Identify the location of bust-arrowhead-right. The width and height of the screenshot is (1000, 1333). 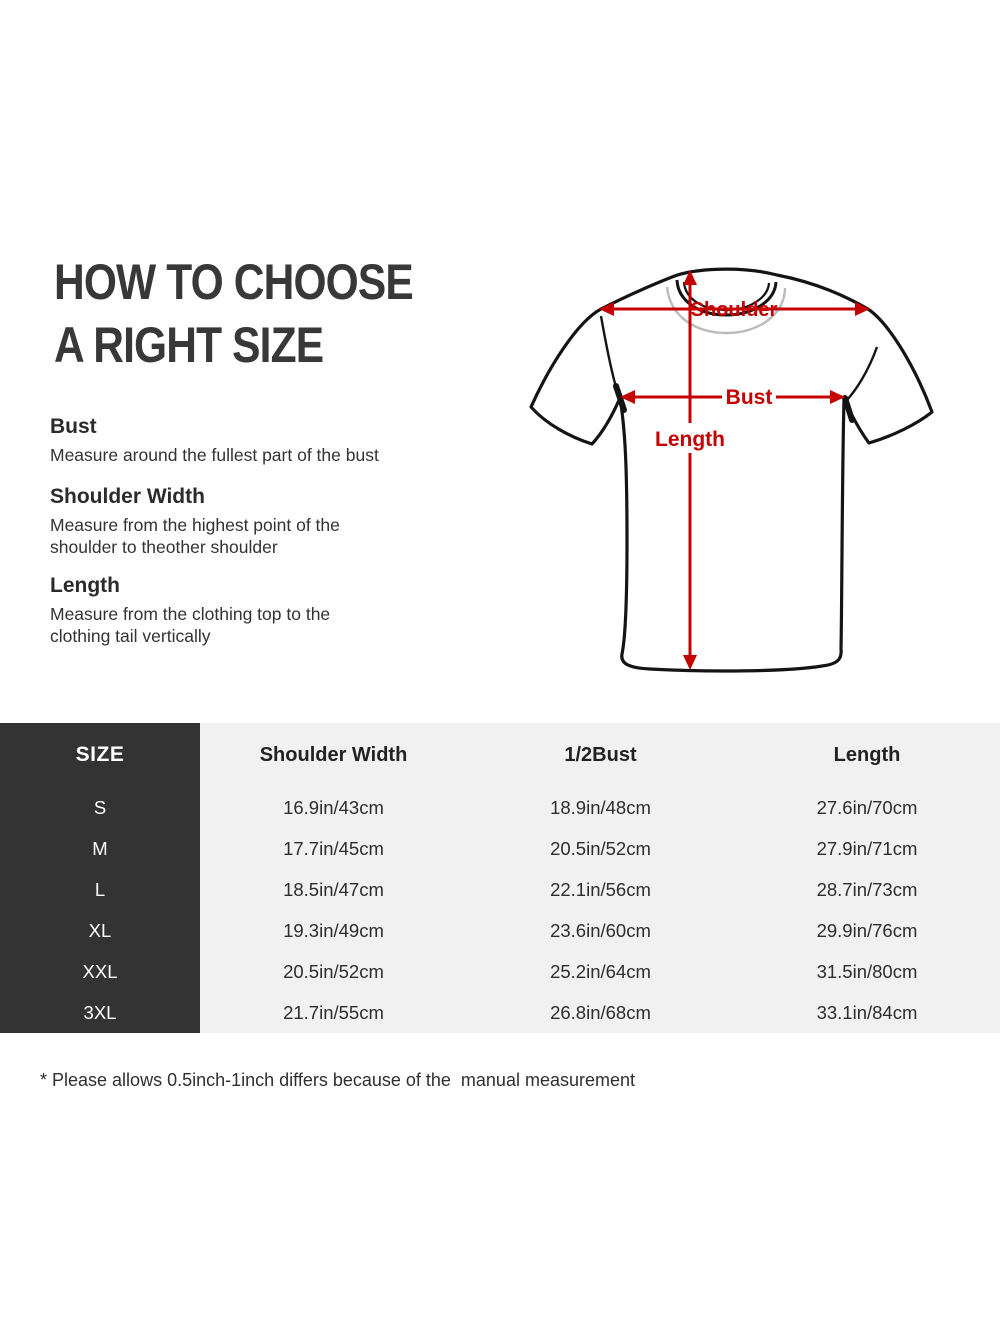
(837, 397).